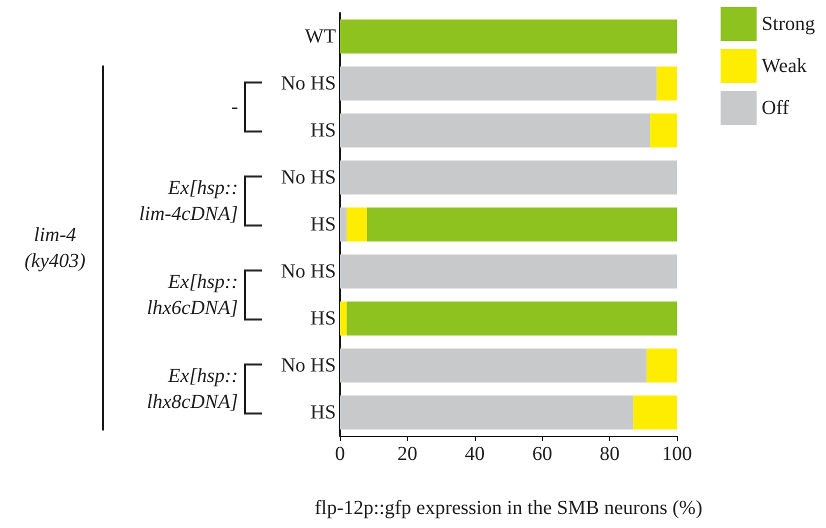 This screenshot has width=826, height=528. I want to click on legend-label: Off, so click(776, 108).